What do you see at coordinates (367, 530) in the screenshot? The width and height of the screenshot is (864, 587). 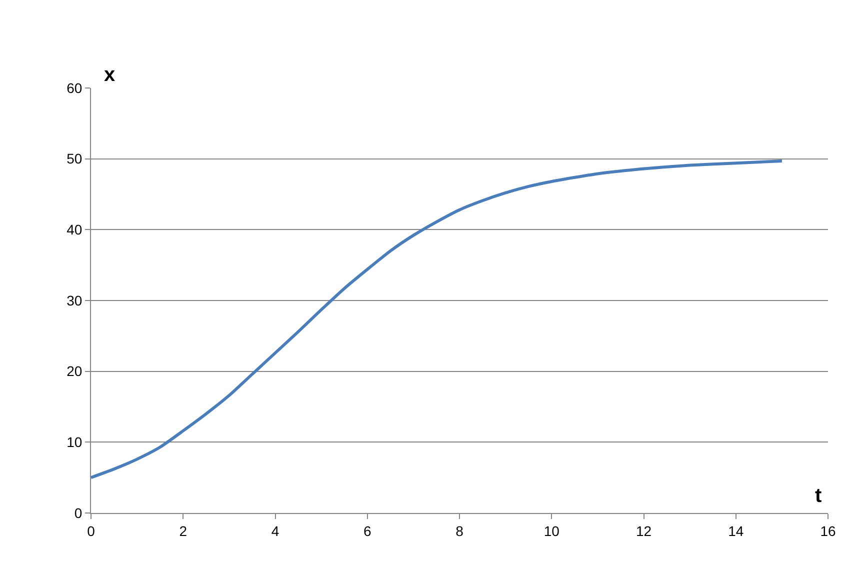 I see `x-tick-label: 6` at bounding box center [367, 530].